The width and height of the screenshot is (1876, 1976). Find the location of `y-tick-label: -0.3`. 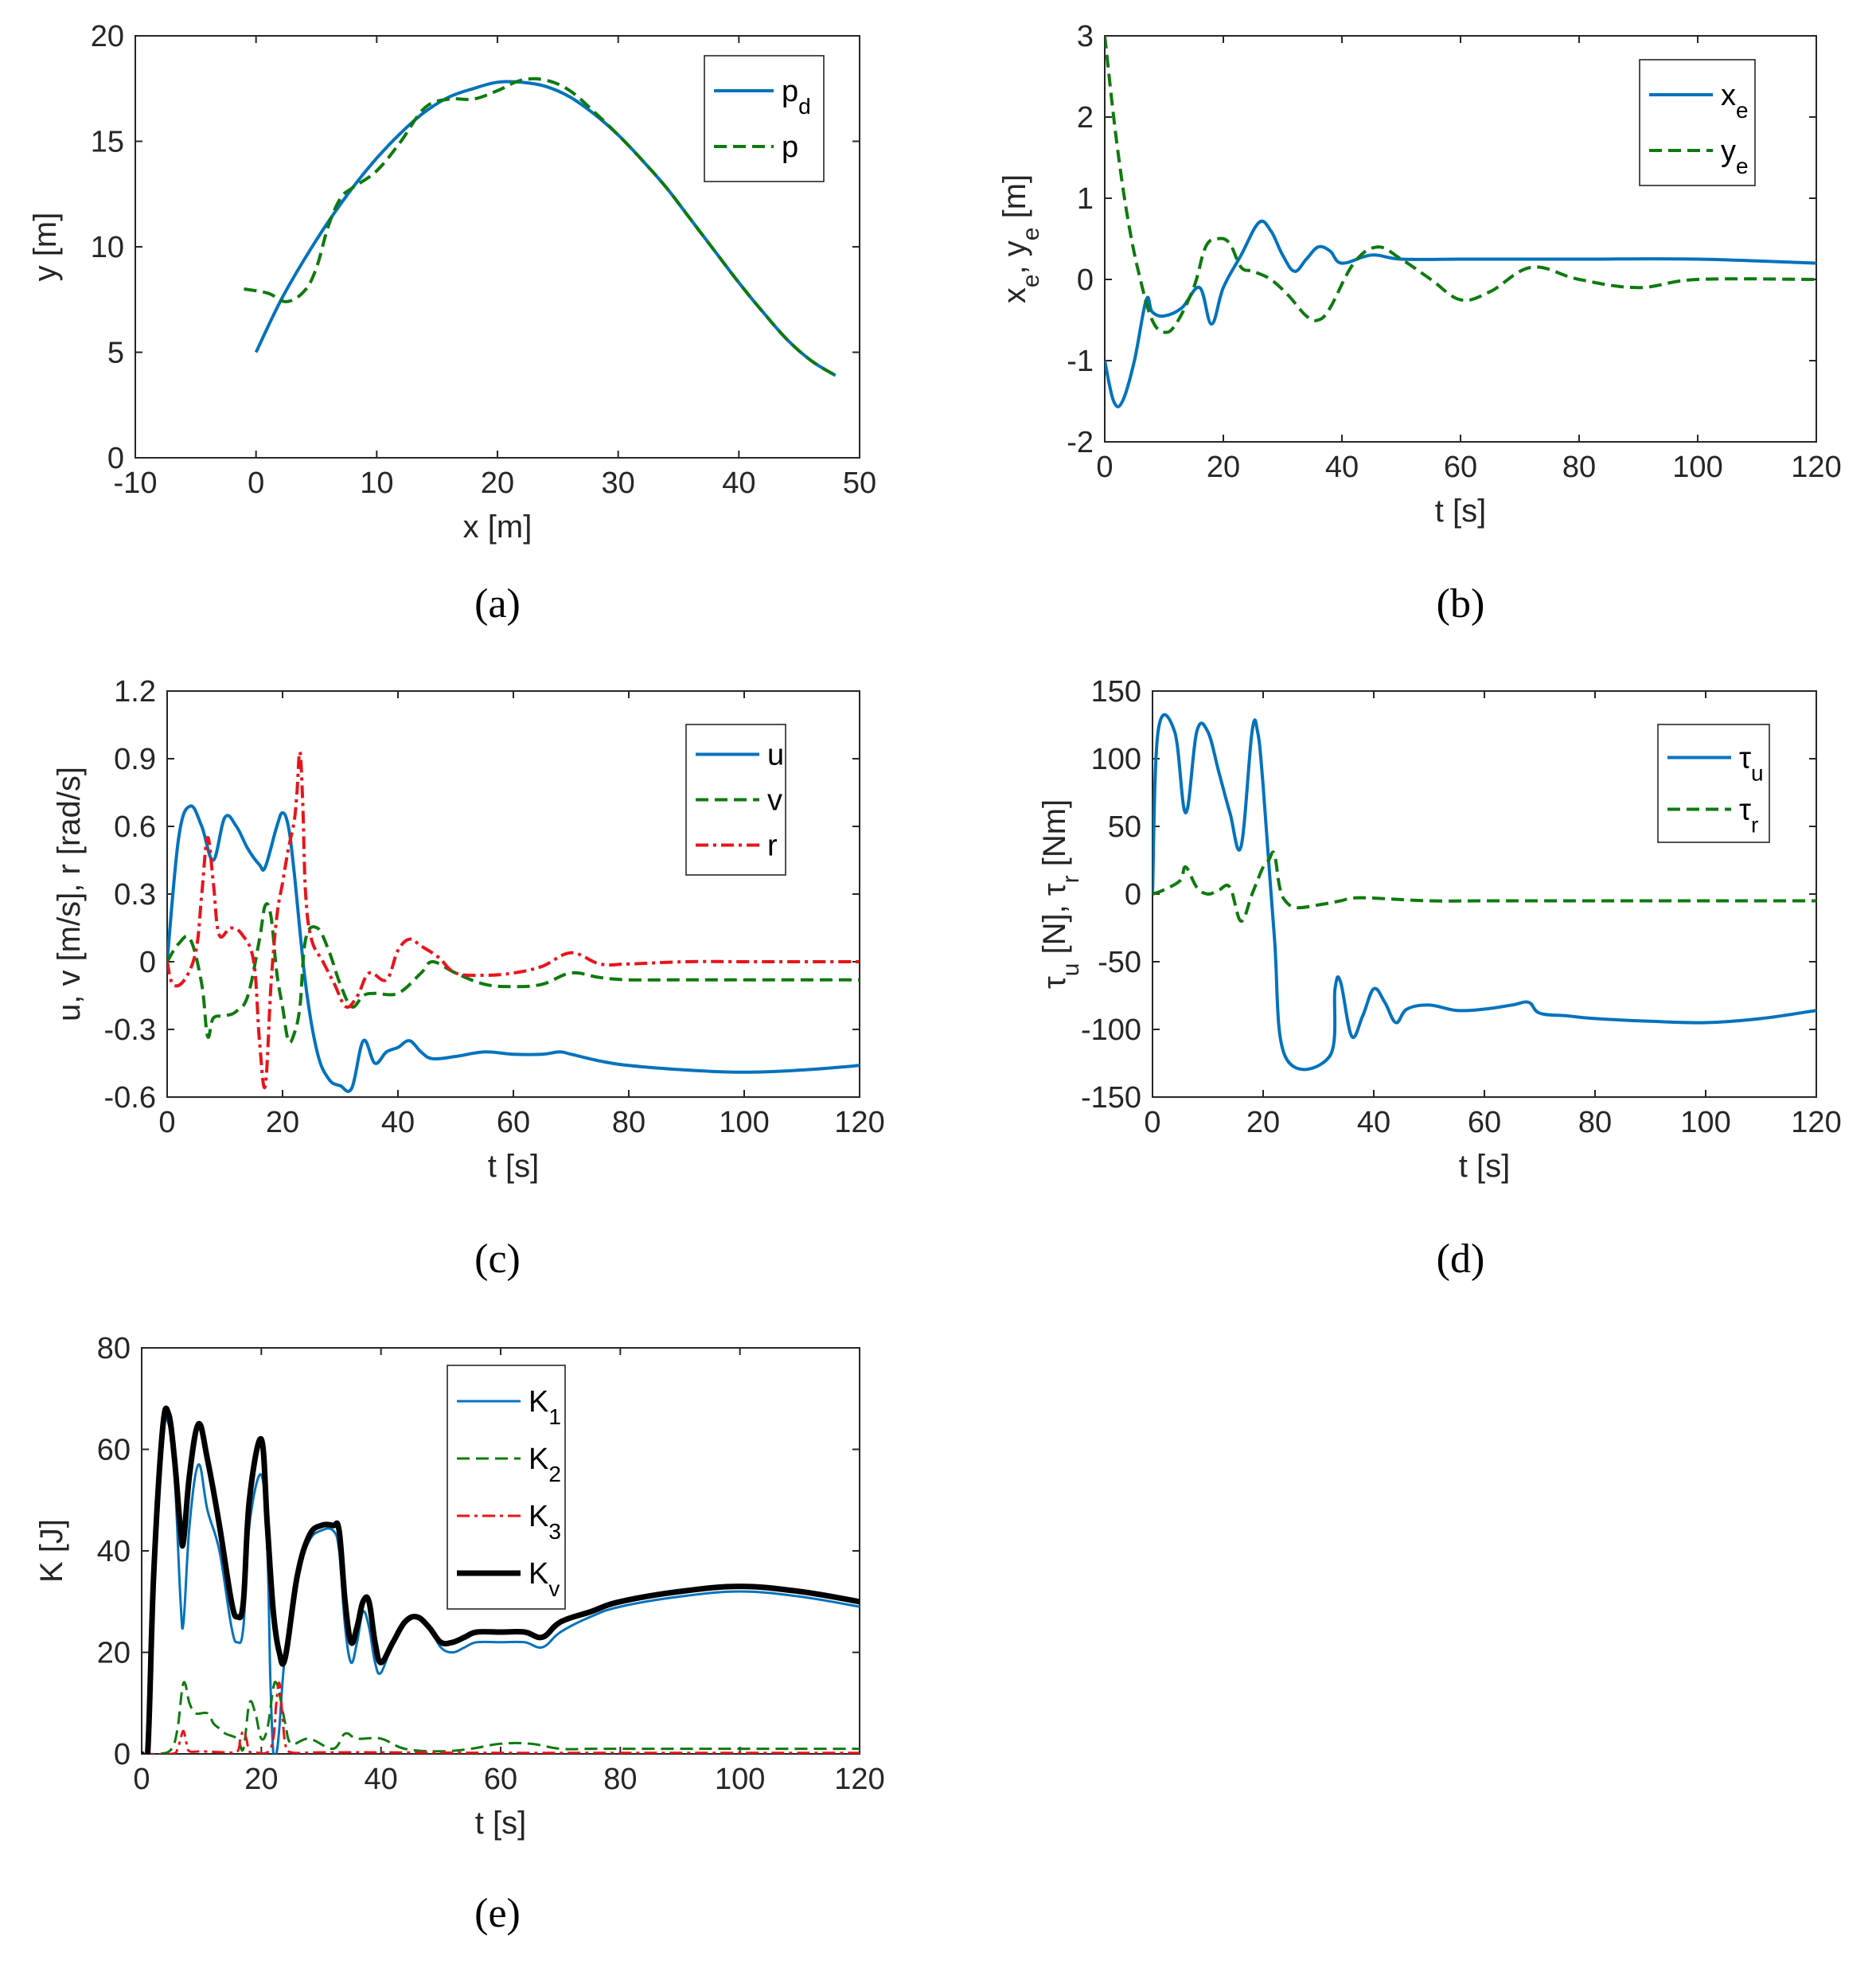

y-tick-label: -0.3 is located at coordinates (130, 1030).